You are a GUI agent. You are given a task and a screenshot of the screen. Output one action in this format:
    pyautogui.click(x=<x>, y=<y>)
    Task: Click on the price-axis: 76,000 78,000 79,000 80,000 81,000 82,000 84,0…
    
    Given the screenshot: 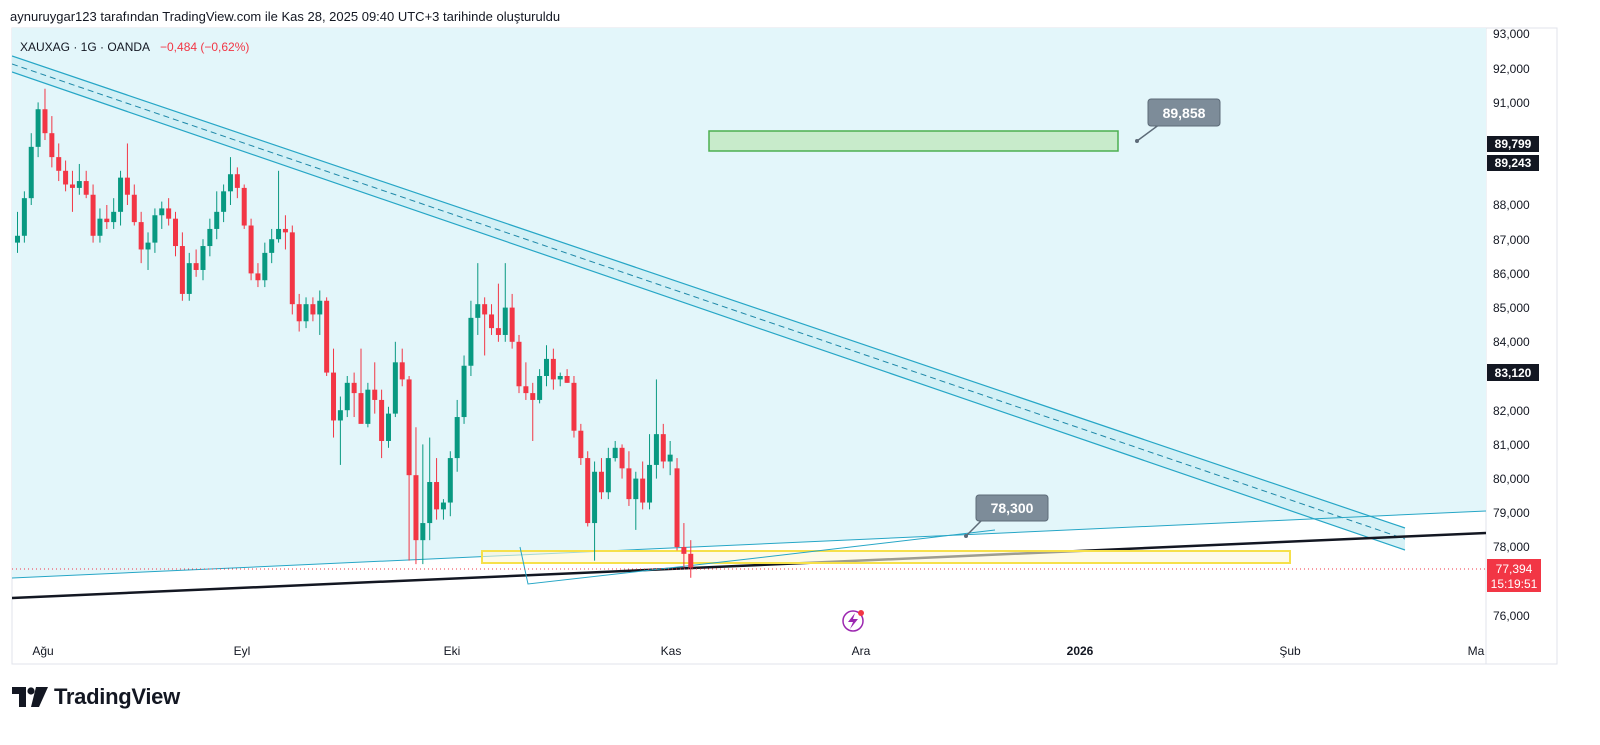 What is the action you would take?
    pyautogui.click(x=1511, y=325)
    